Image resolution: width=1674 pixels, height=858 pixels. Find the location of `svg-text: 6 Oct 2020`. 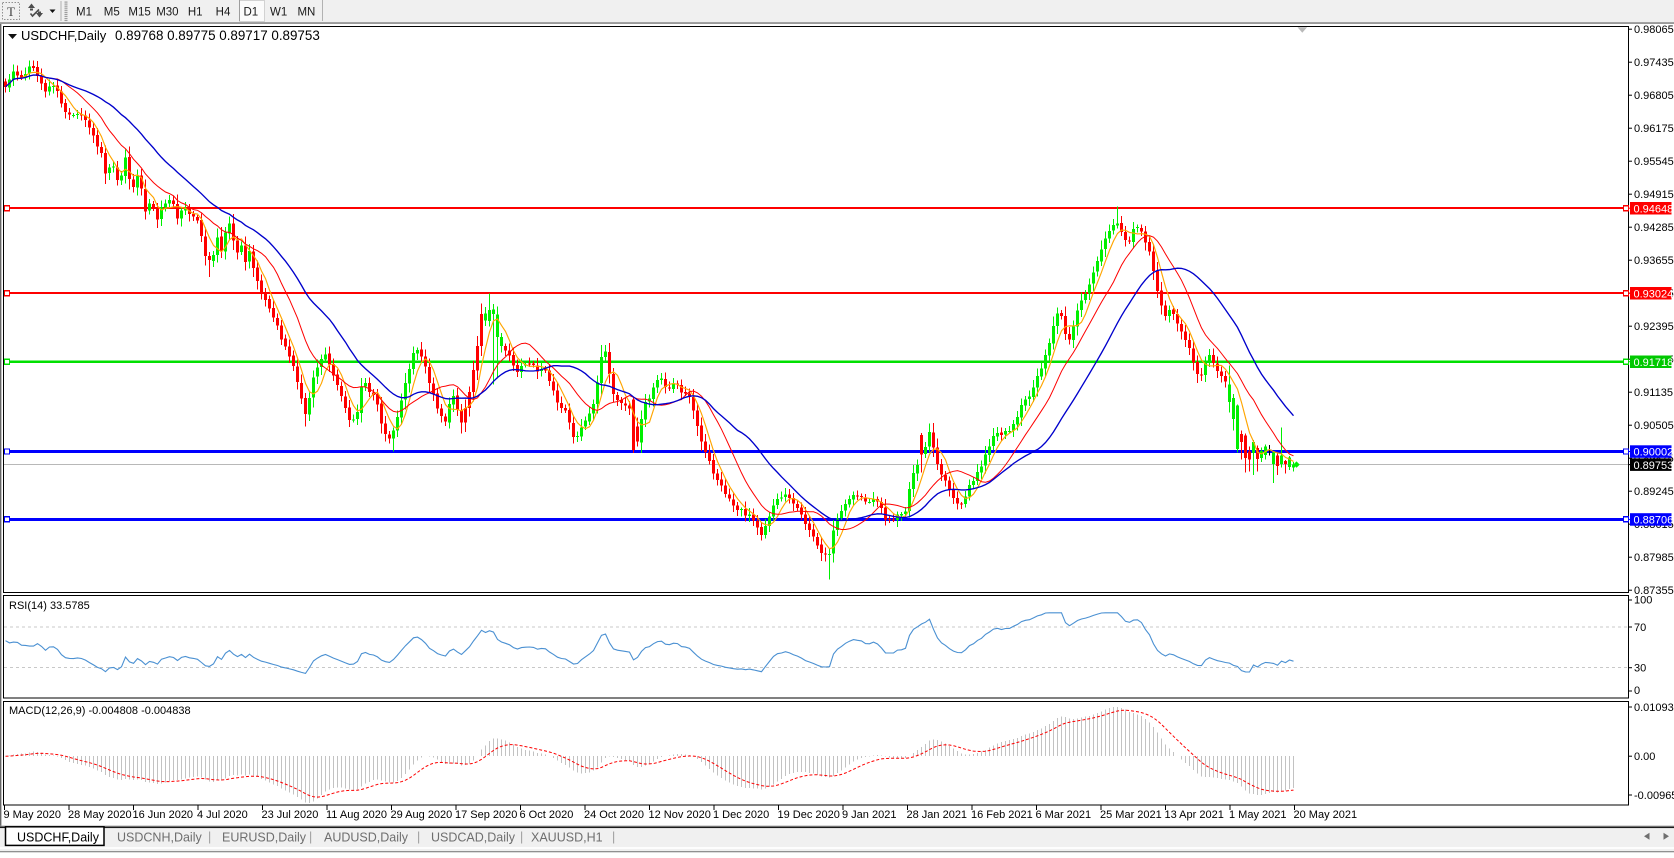

svg-text: 6 Oct 2020 is located at coordinates (547, 815).